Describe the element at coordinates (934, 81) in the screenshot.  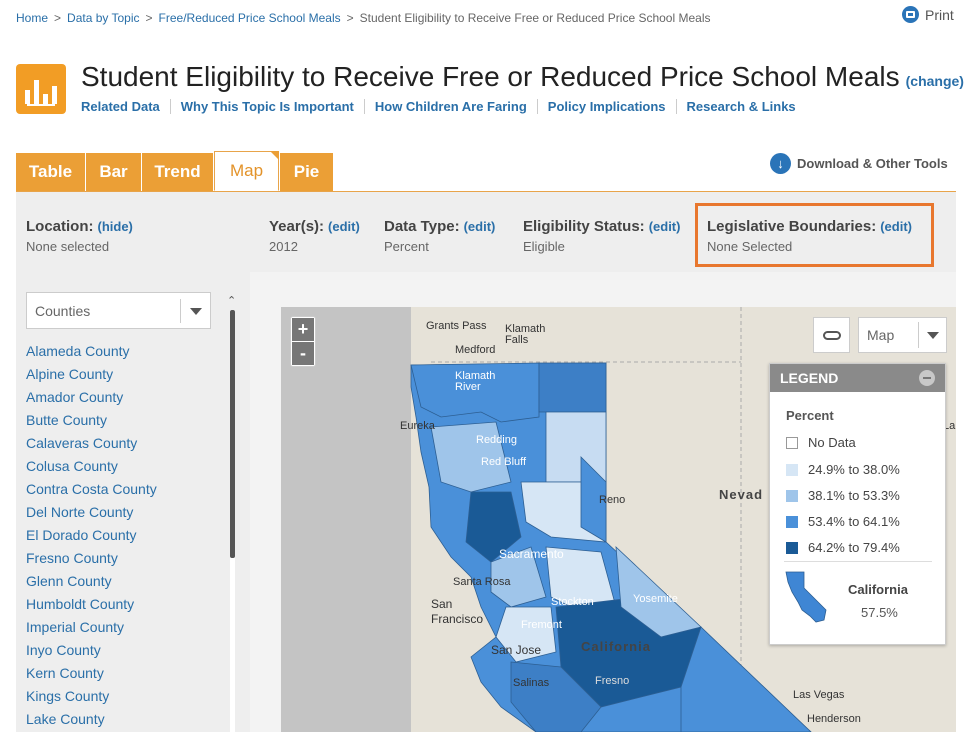
I see `change-topic-link: (change)` at that location.